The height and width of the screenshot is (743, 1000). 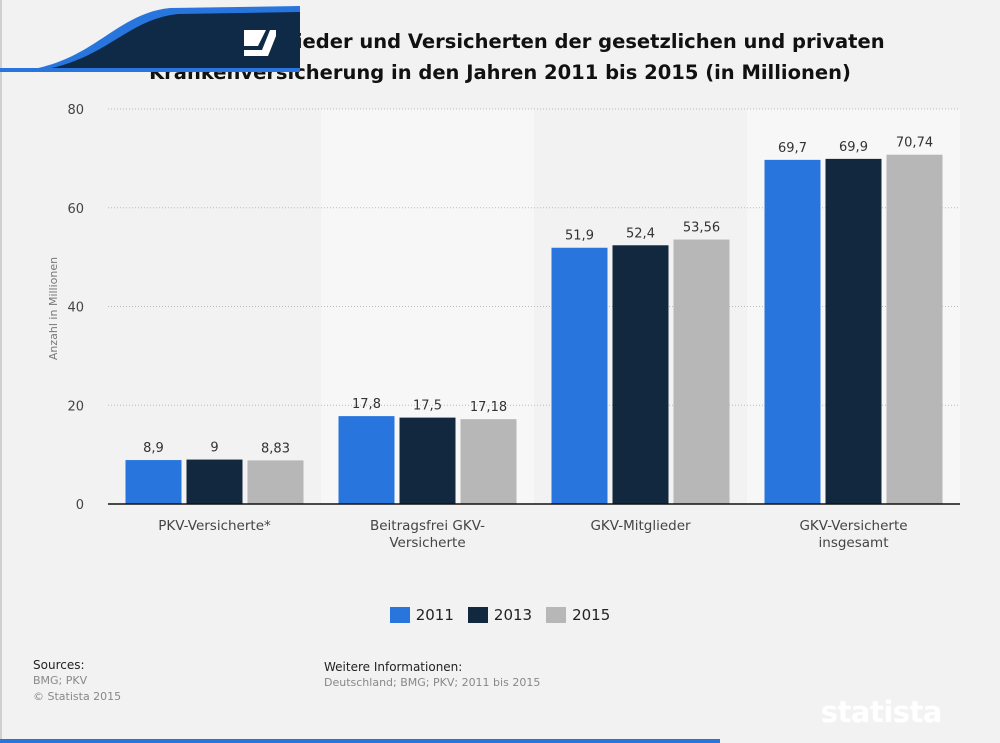 I want to click on y-tick-label: 60, so click(x=75, y=209).